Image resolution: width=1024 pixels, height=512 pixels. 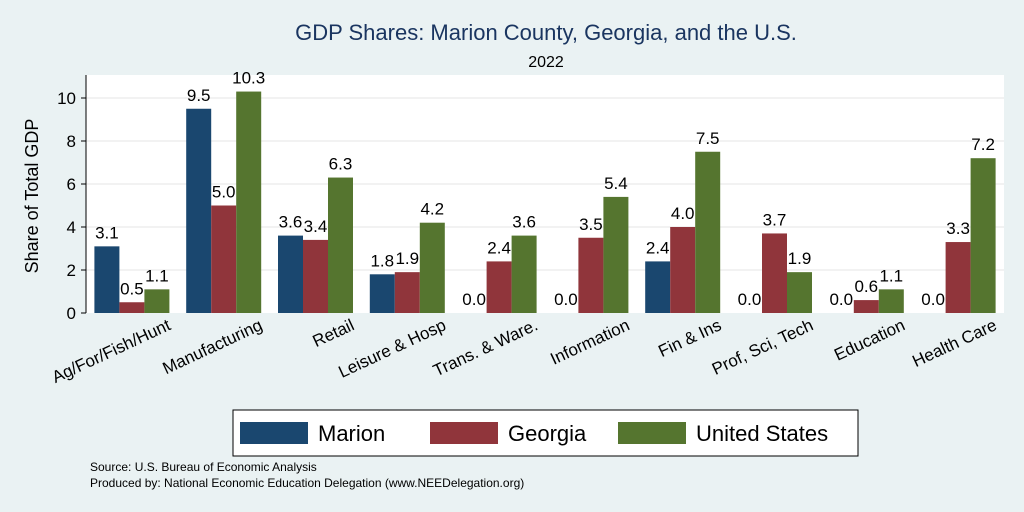 What do you see at coordinates (762, 433) in the screenshot?
I see `legend-label: United States` at bounding box center [762, 433].